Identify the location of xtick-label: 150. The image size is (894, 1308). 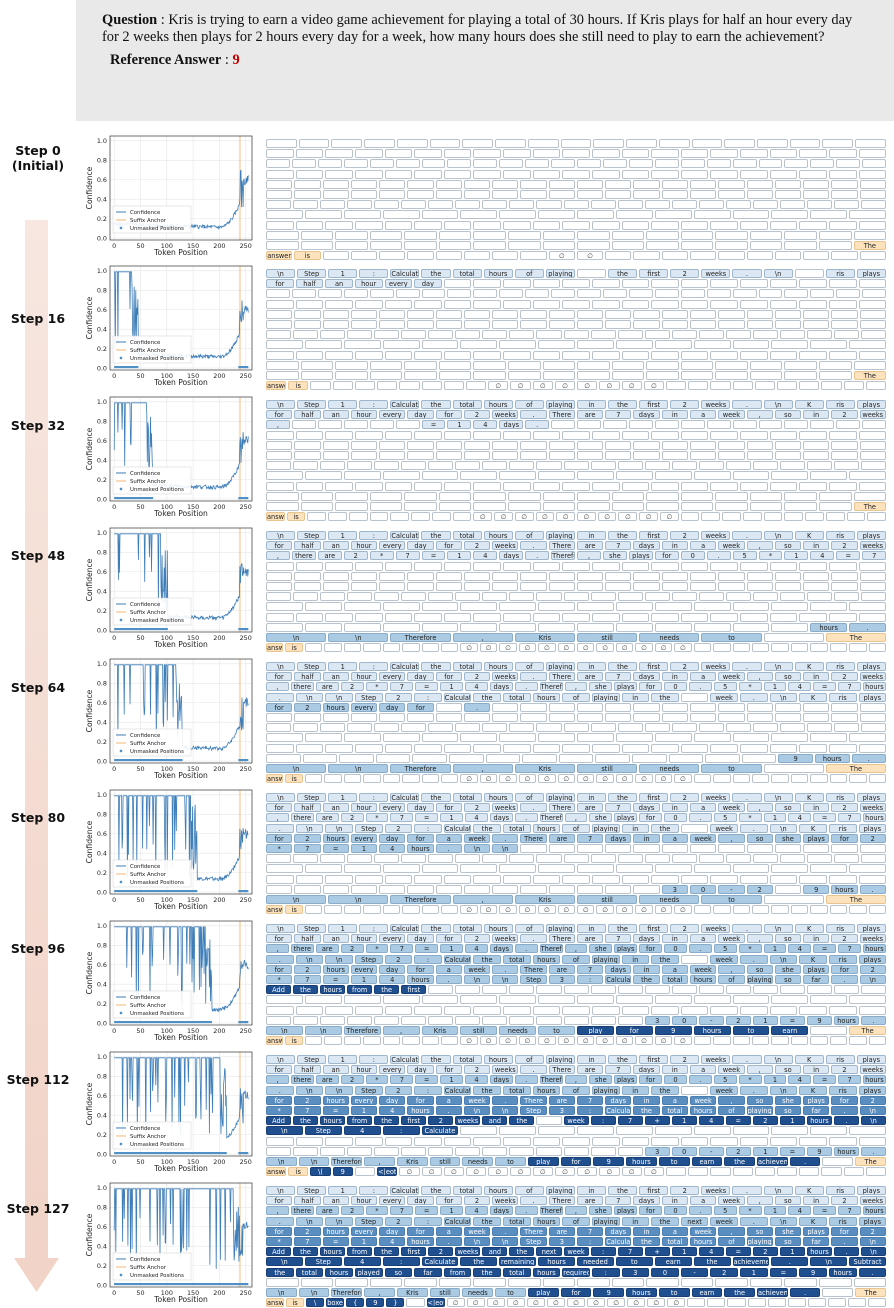
(193, 900).